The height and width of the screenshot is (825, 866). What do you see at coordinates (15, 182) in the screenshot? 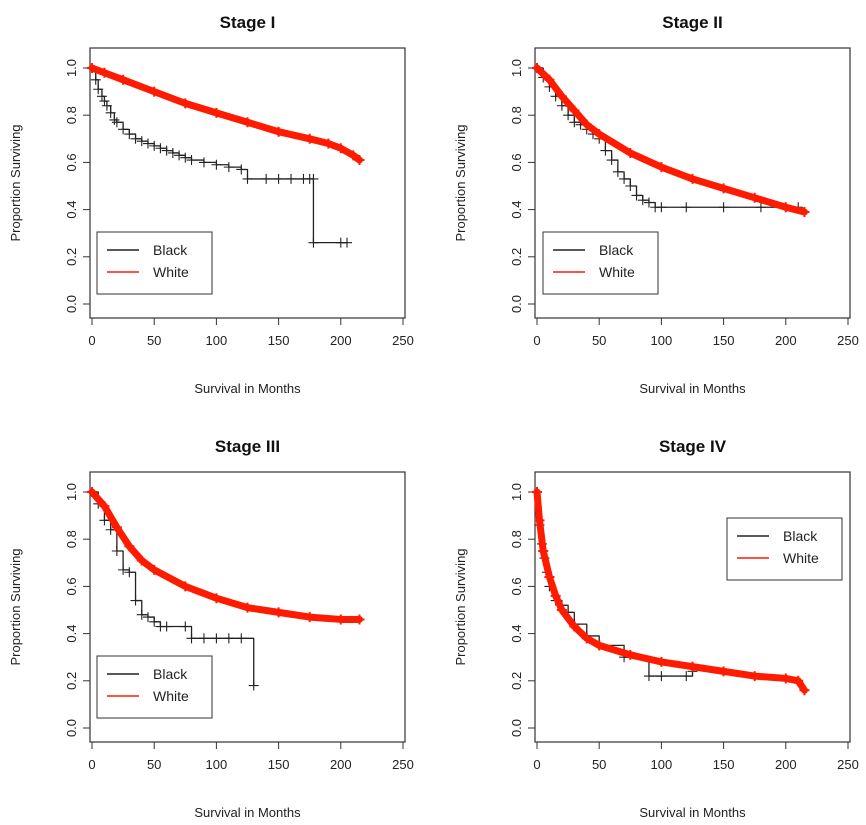
I see `y-axis-label: Proportion Surviving` at bounding box center [15, 182].